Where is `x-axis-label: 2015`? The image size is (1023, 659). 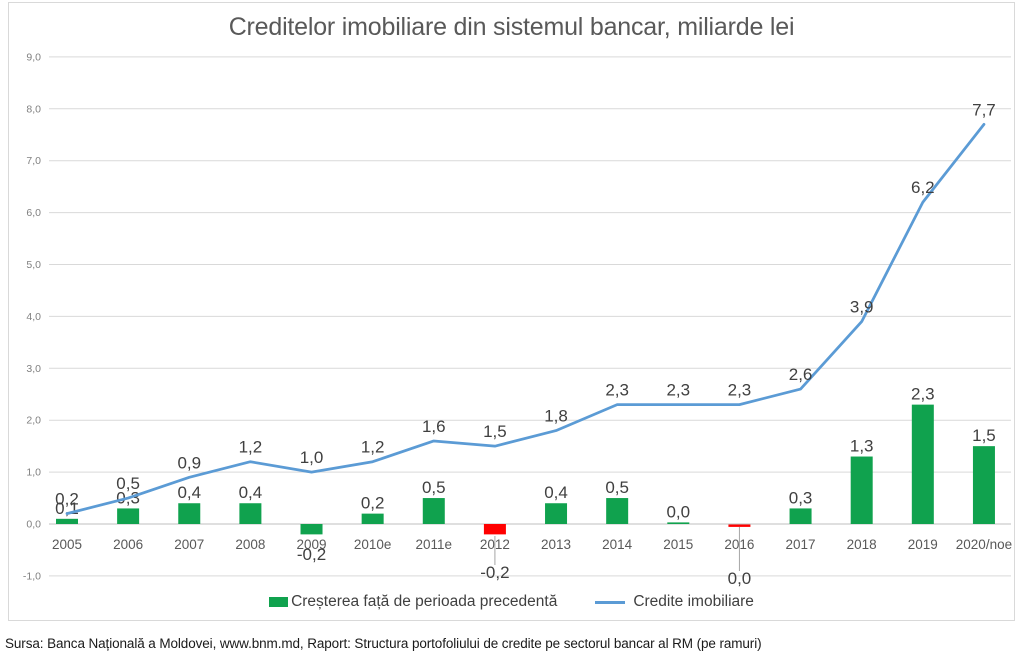 x-axis-label: 2015 is located at coordinates (678, 544).